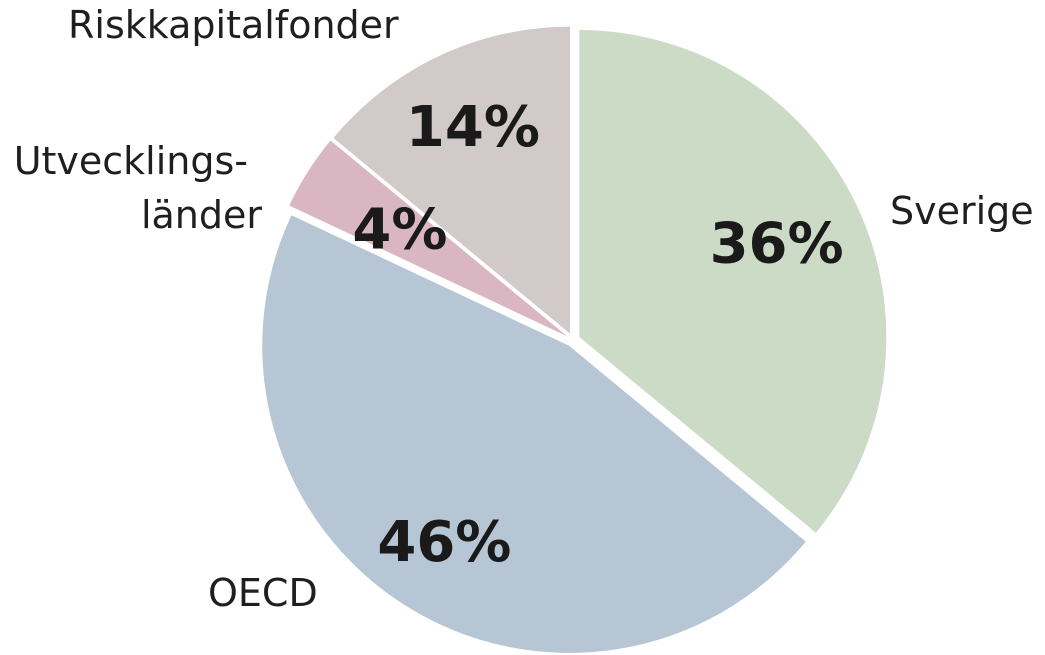  I want to click on label-sverige: Sverige, so click(962, 211).